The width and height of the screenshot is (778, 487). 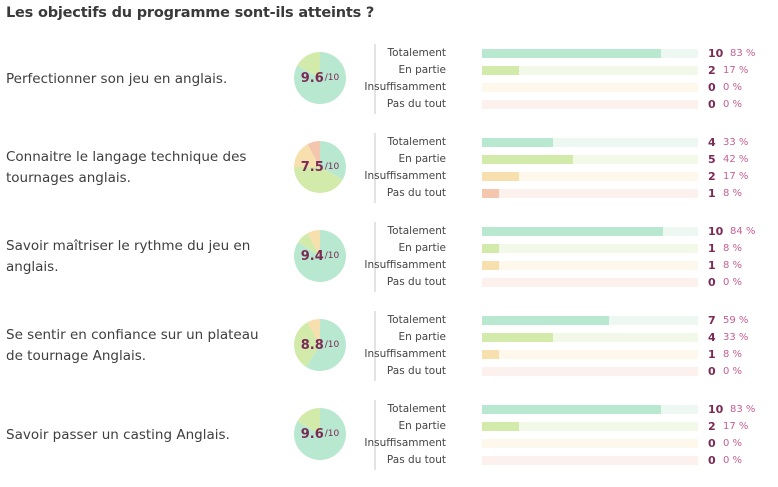 I want to click on bar-row: Totalement 10 84 %, so click(x=576, y=231).